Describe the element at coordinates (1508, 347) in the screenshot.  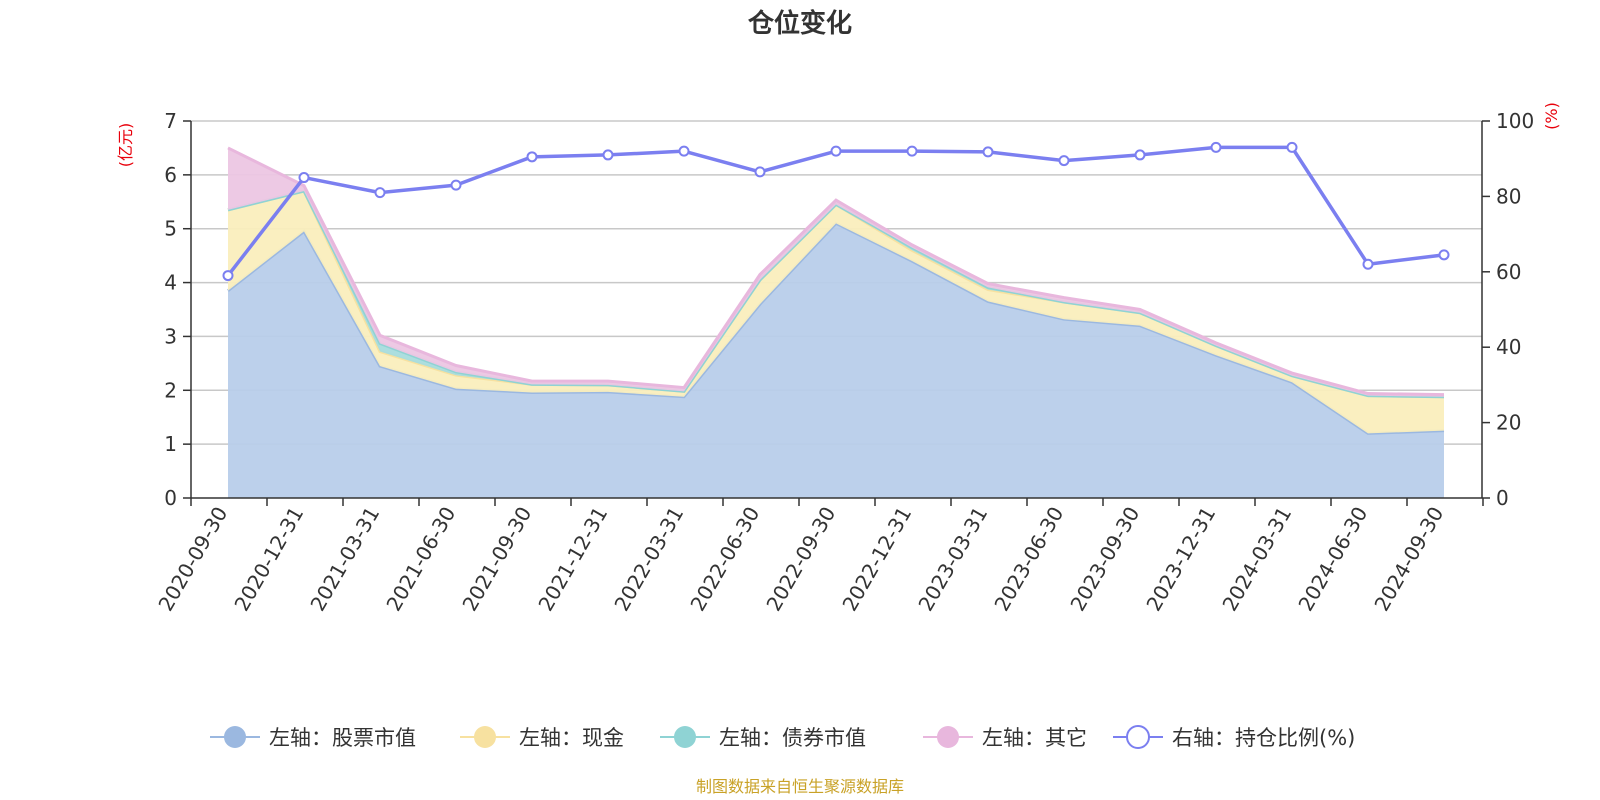
I see `right-tick-label: 40` at that location.